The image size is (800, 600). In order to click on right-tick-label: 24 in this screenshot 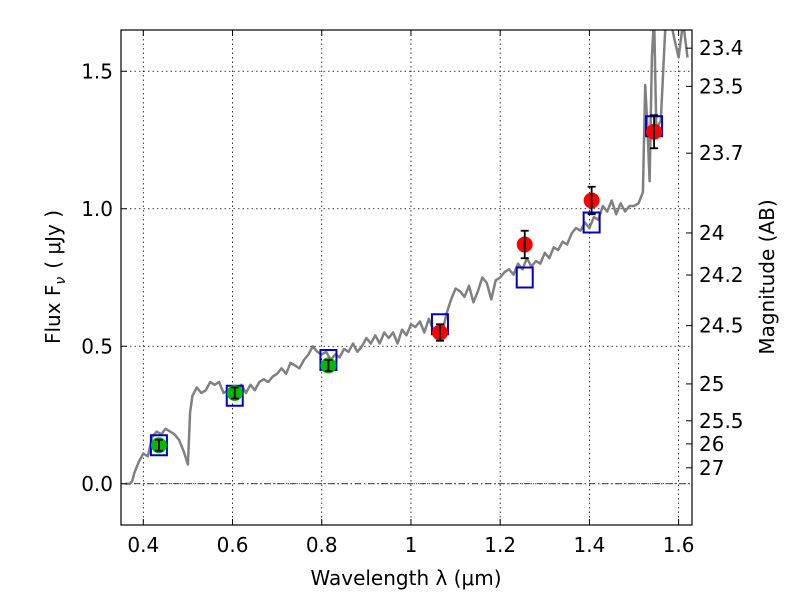, I will do `click(711, 233)`.